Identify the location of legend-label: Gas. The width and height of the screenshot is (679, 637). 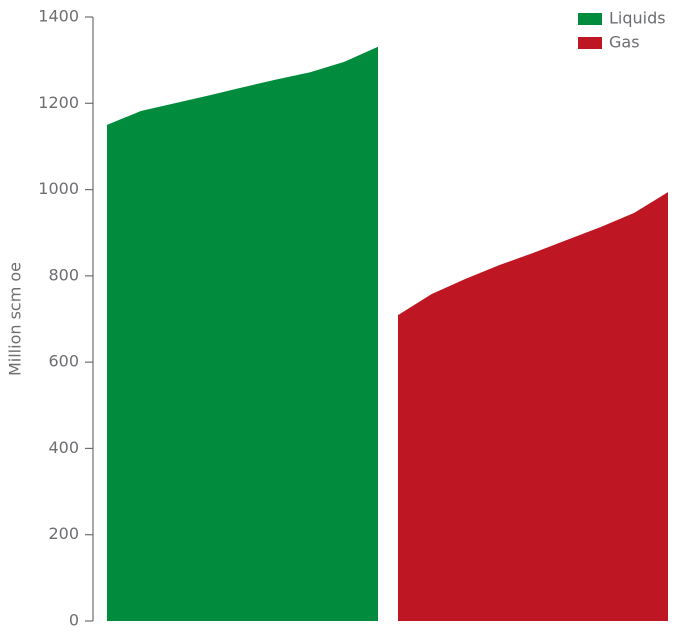
(624, 42).